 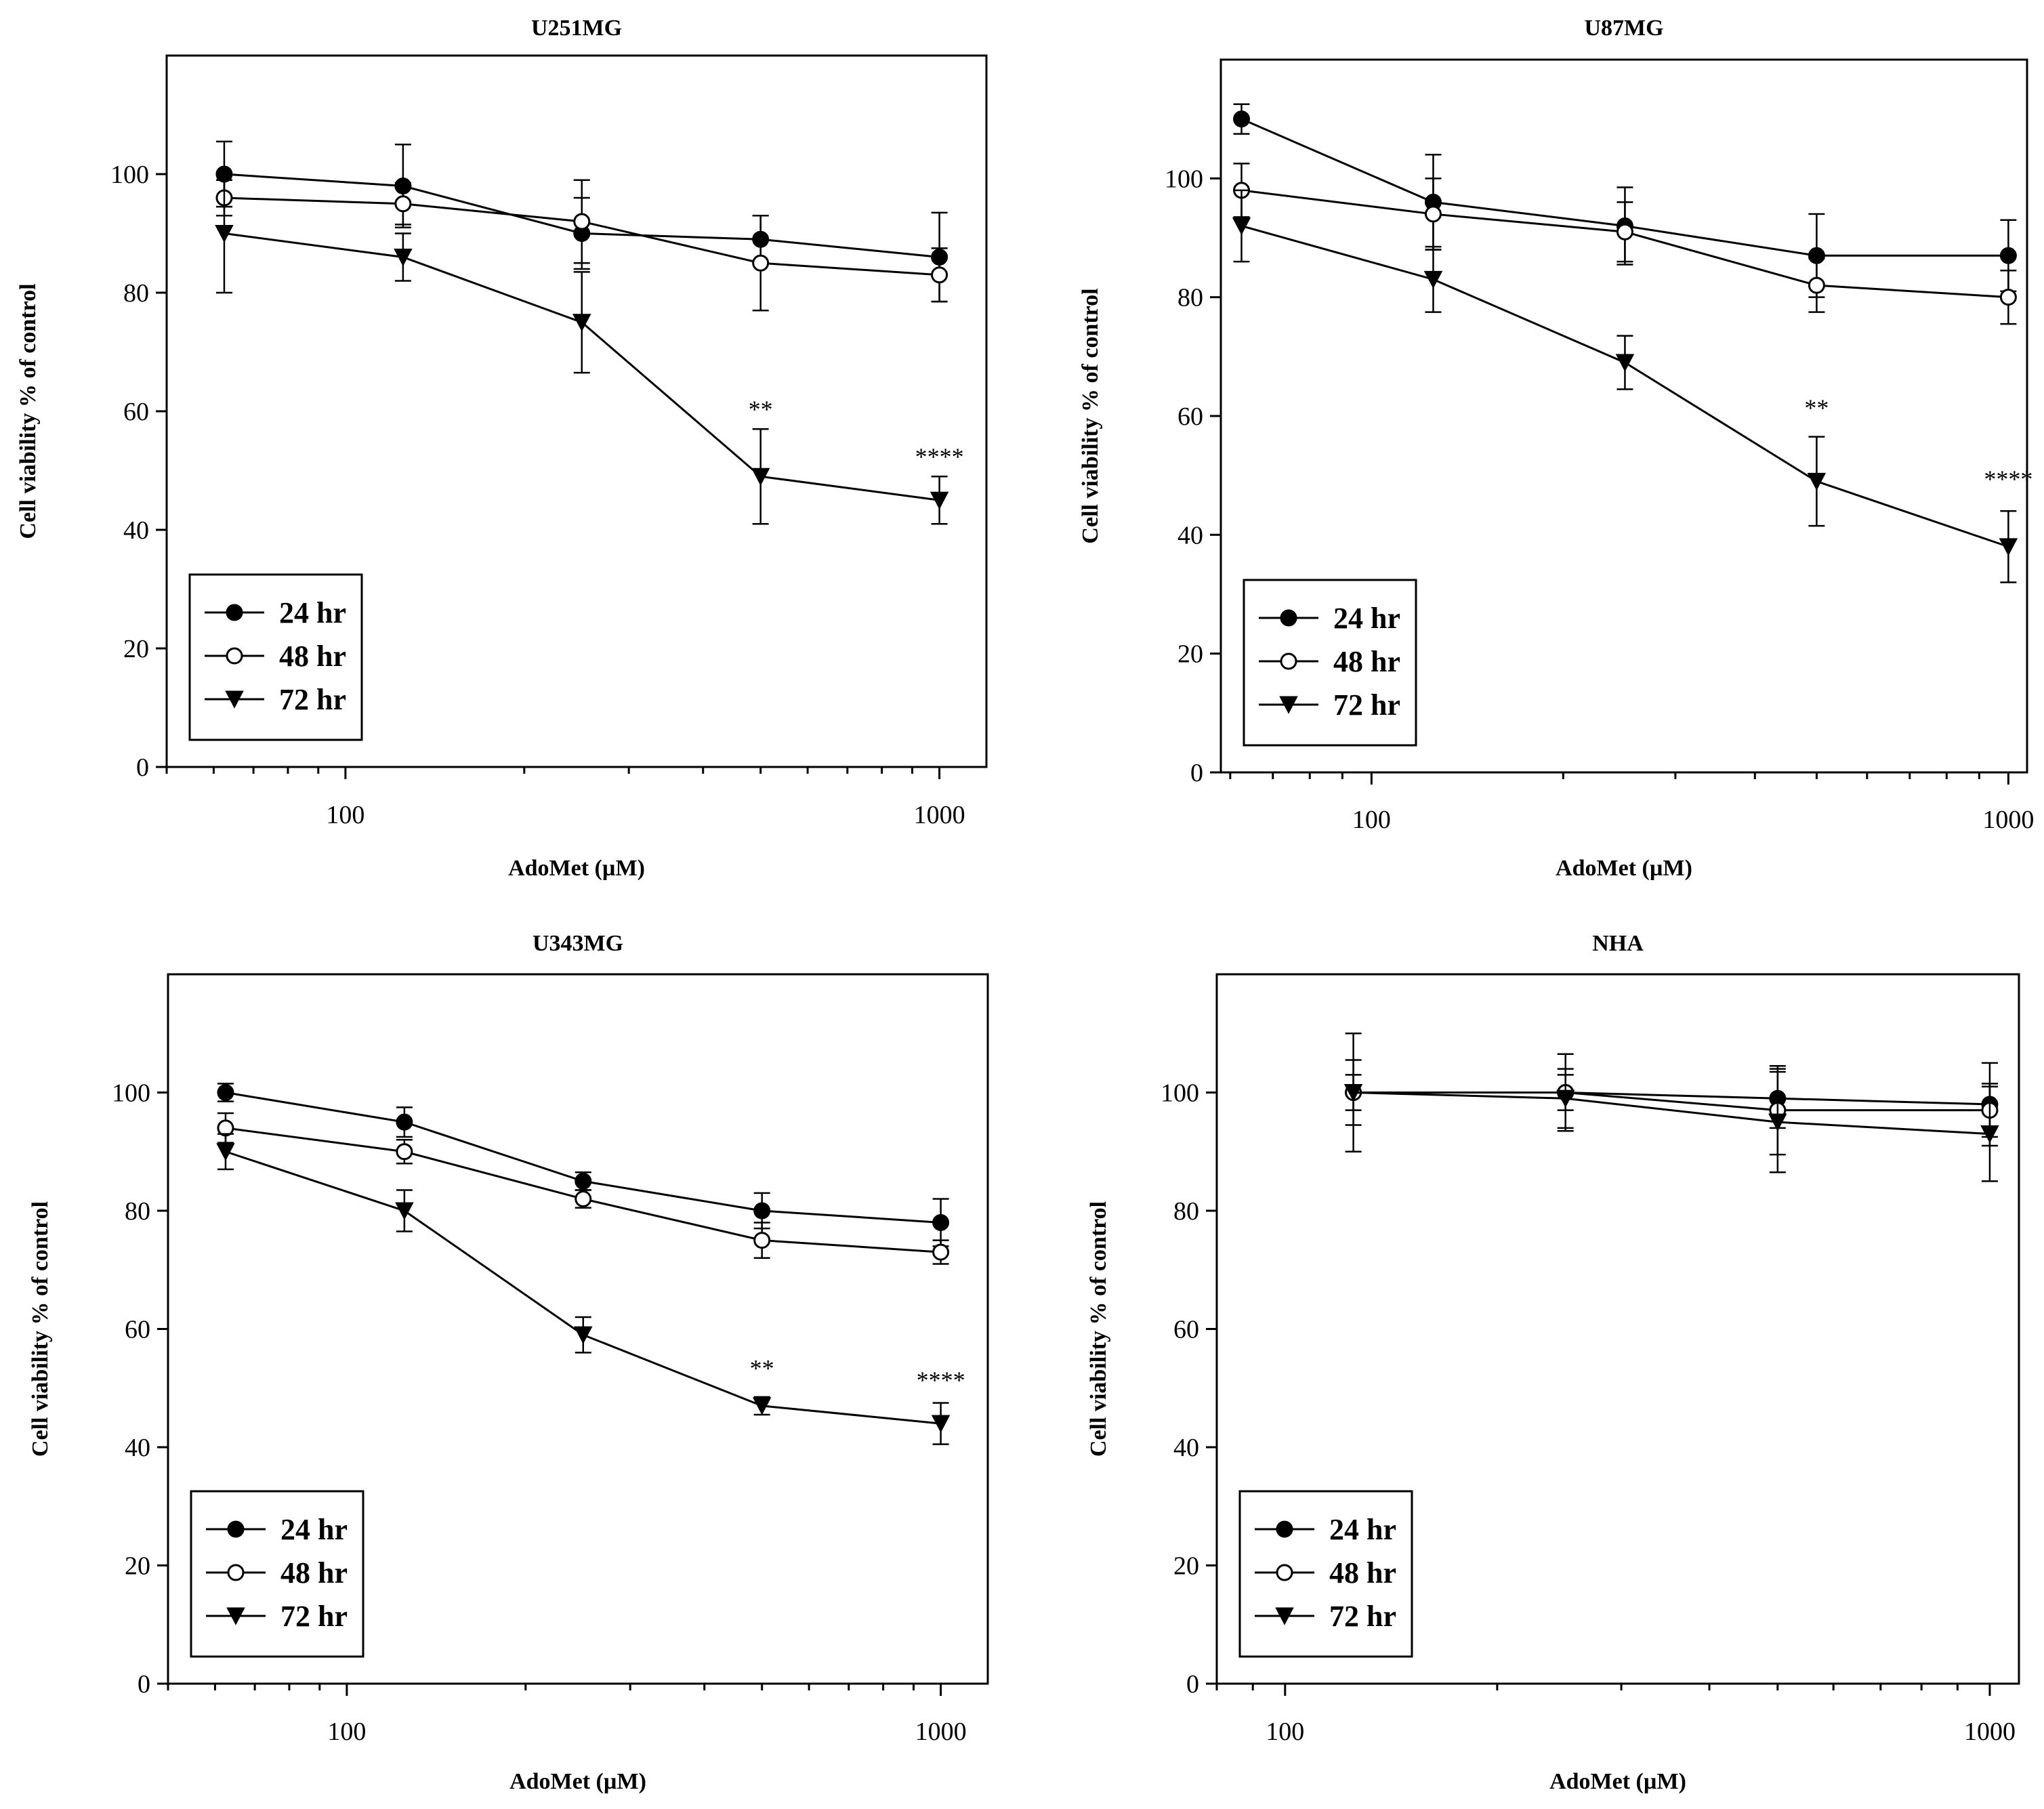 I want to click on chart-title: U343MG, so click(x=578, y=943).